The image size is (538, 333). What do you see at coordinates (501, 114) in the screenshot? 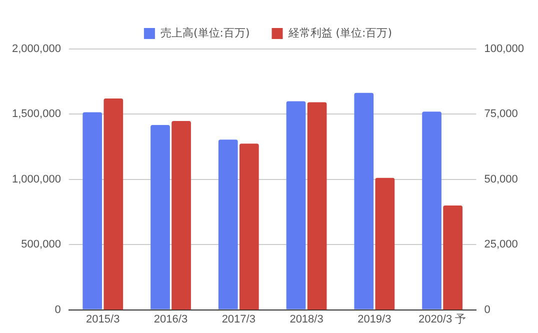
I see `y2-tick-label: 75,000` at bounding box center [501, 114].